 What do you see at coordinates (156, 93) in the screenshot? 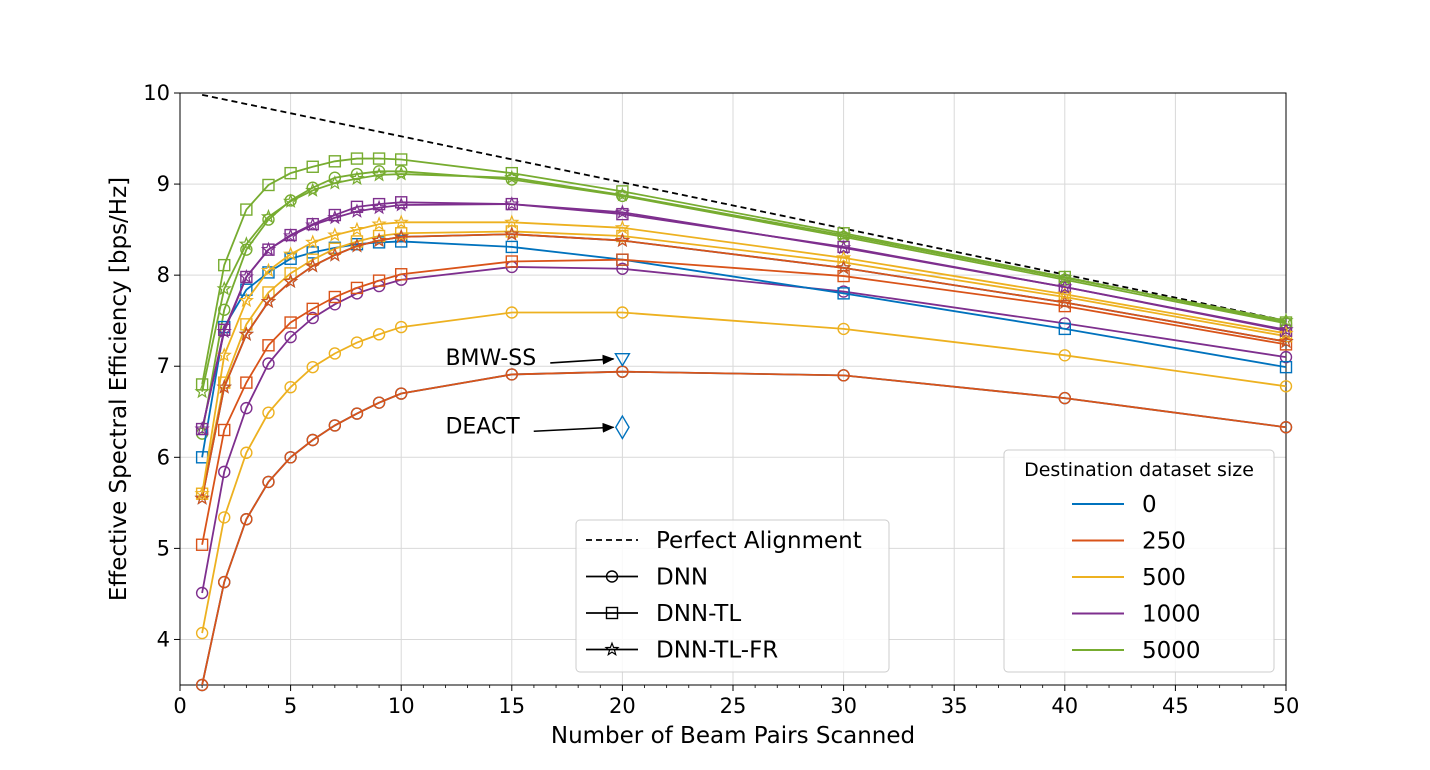
I see `y-tick-label: 10` at bounding box center [156, 93].